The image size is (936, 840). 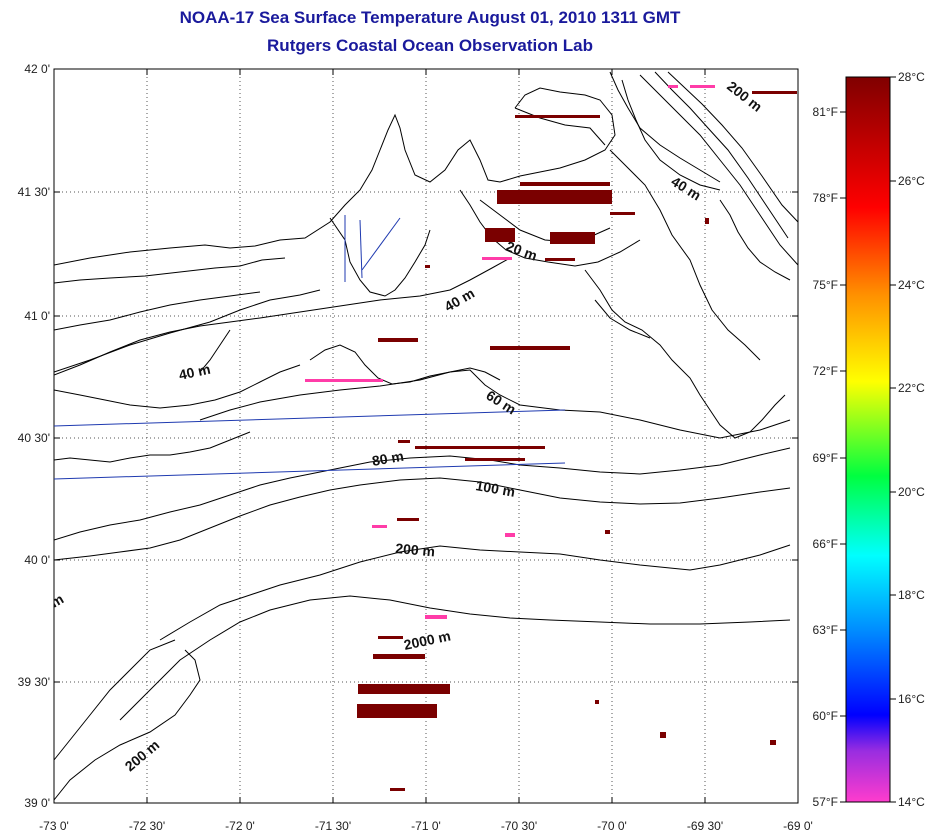 What do you see at coordinates (37, 69) in the screenshot?
I see `lat-label: 42 0'` at bounding box center [37, 69].